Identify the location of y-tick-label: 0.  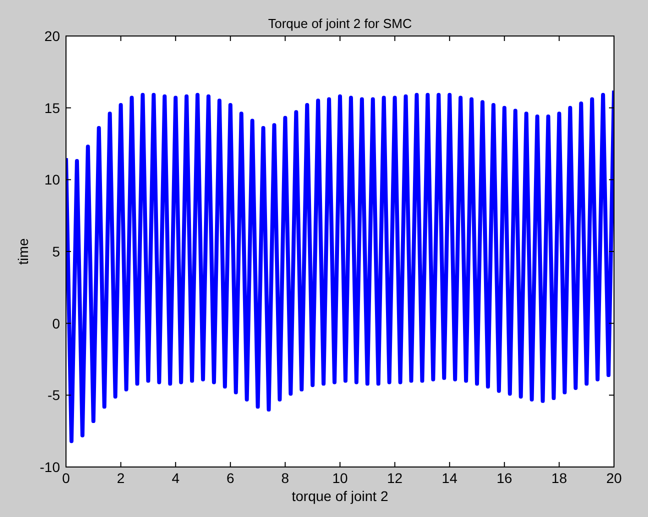
(56, 323).